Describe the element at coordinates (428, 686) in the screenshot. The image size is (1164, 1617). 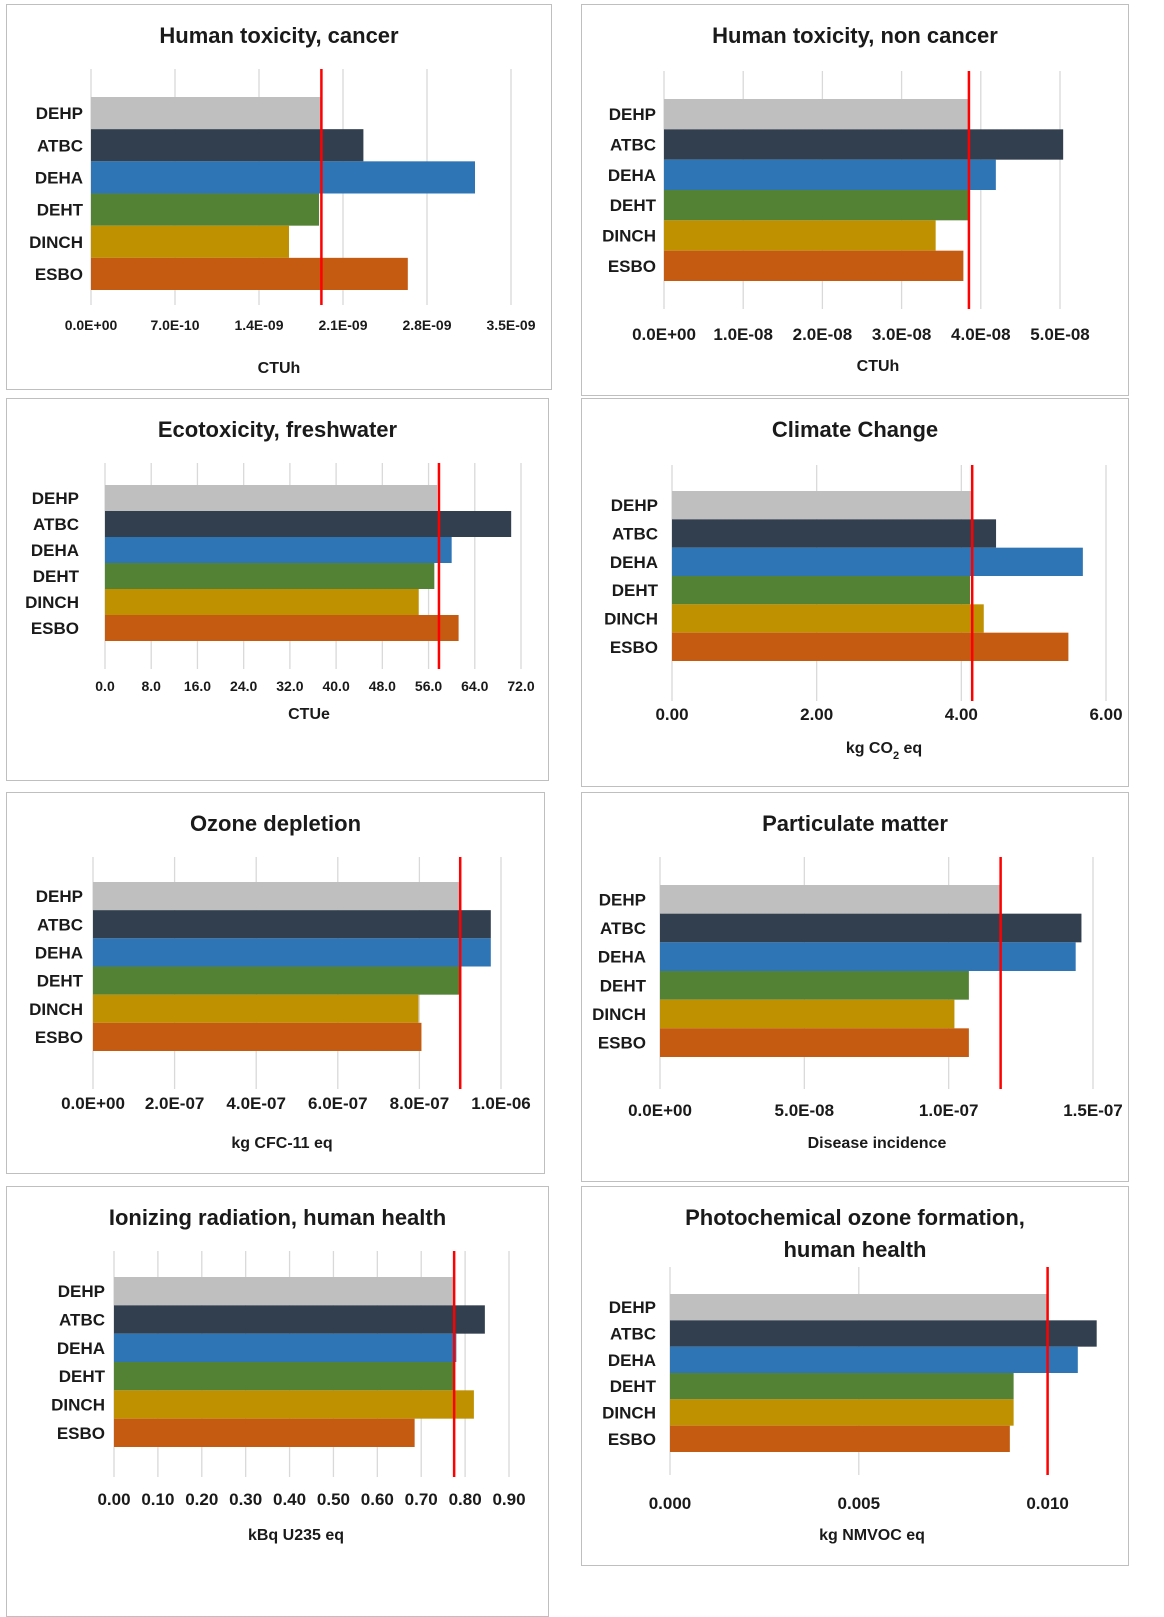
I see `tick-label: 56.0` at that location.